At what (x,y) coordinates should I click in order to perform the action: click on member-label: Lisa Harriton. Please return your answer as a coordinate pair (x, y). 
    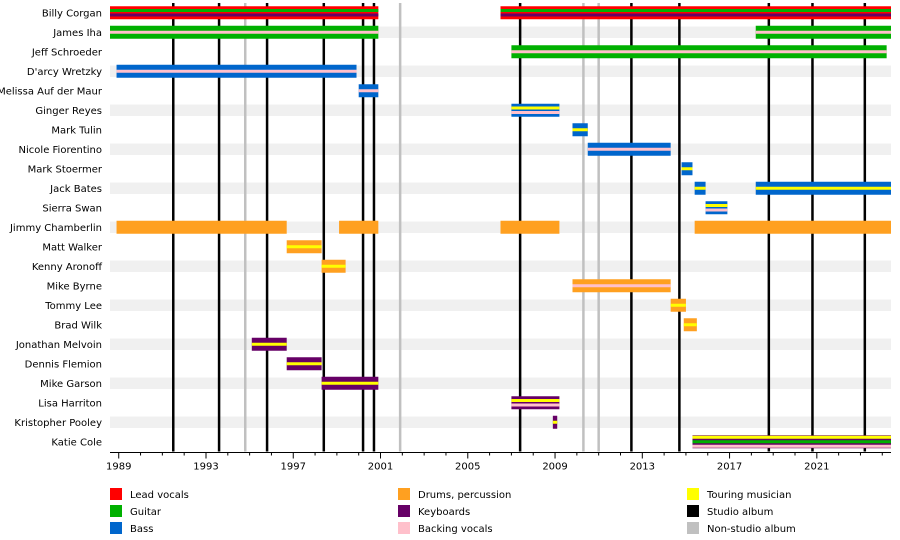
    Looking at the image, I should click on (70, 403).